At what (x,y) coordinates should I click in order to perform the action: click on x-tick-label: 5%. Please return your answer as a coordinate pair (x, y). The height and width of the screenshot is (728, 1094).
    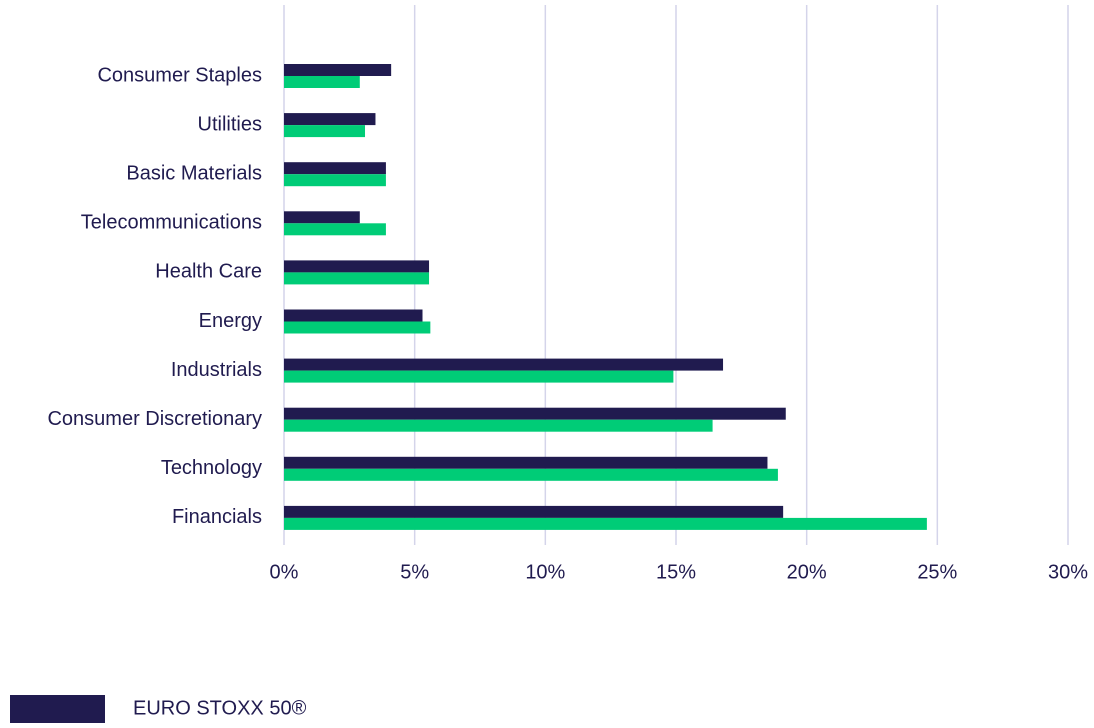
    Looking at the image, I should click on (414, 572).